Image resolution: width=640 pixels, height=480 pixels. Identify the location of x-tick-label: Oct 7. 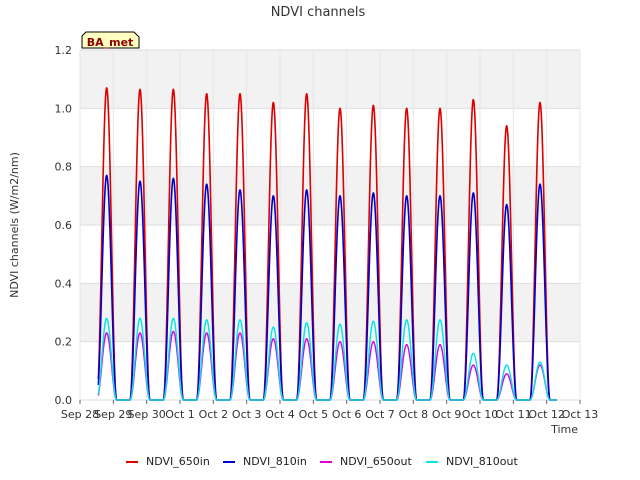
(380, 414).